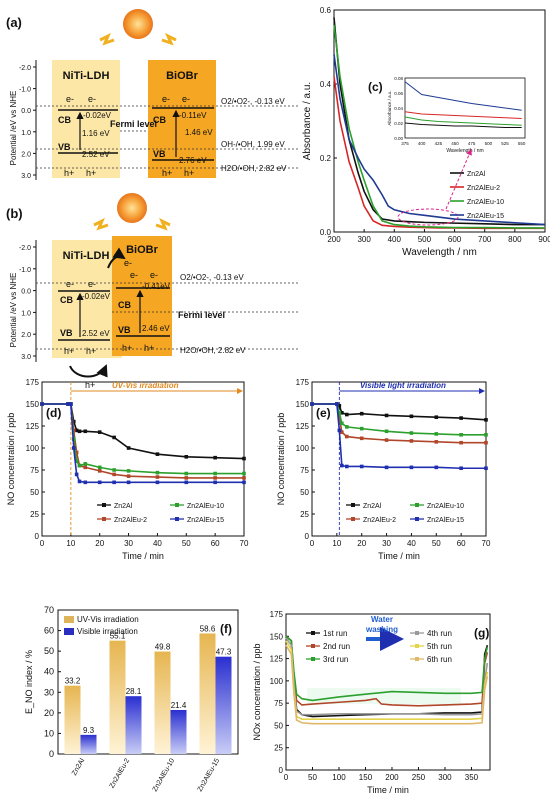 The image size is (550, 812). I want to click on l-cb-value-a: -0.02eV, so click(97, 115).